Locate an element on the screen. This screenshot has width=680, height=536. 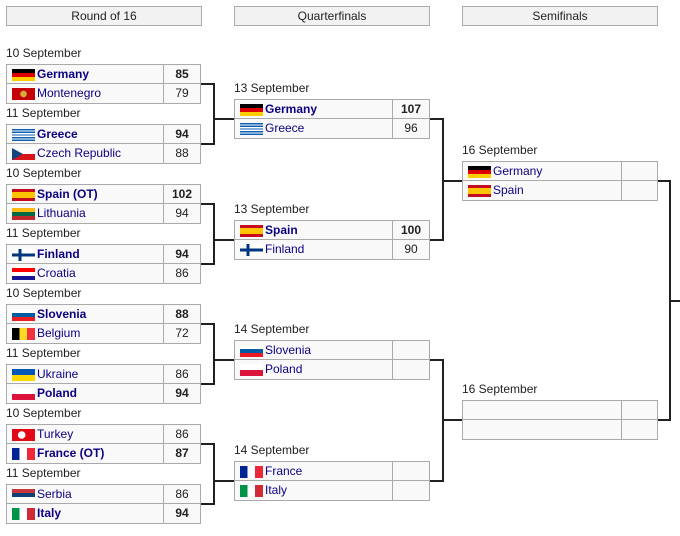
team-name: France is located at coordinates (313, 471).